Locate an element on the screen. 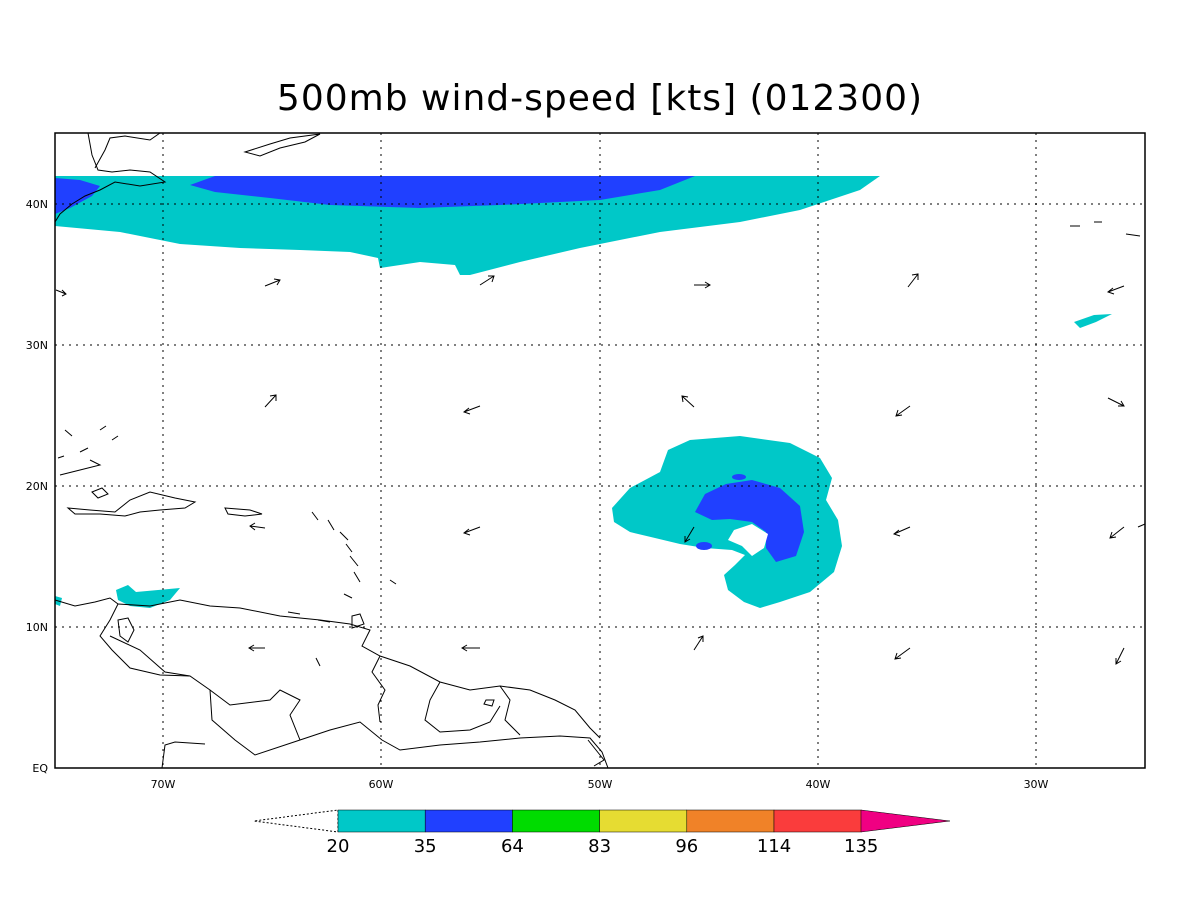  coast-south-america is located at coordinates (331, 683).